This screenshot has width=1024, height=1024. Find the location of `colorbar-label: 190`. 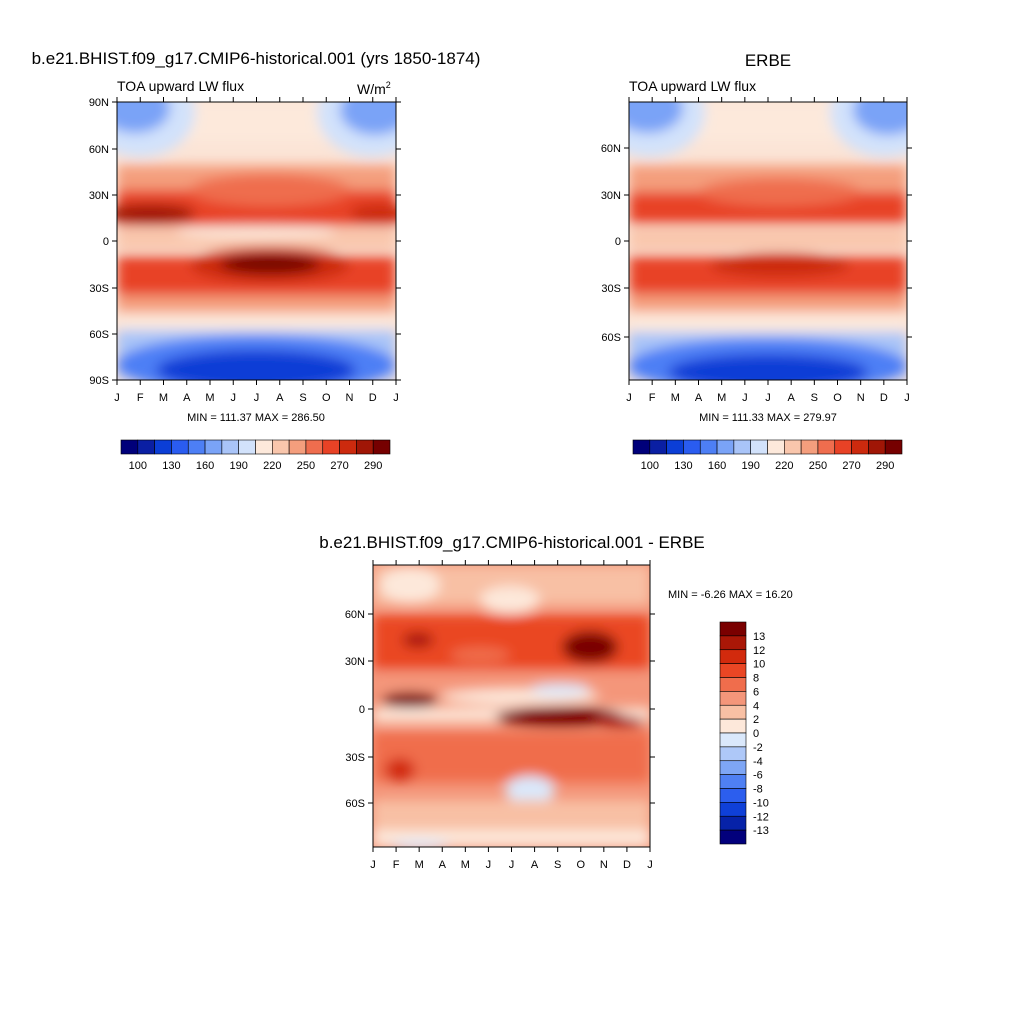

colorbar-label: 190 is located at coordinates (239, 466).